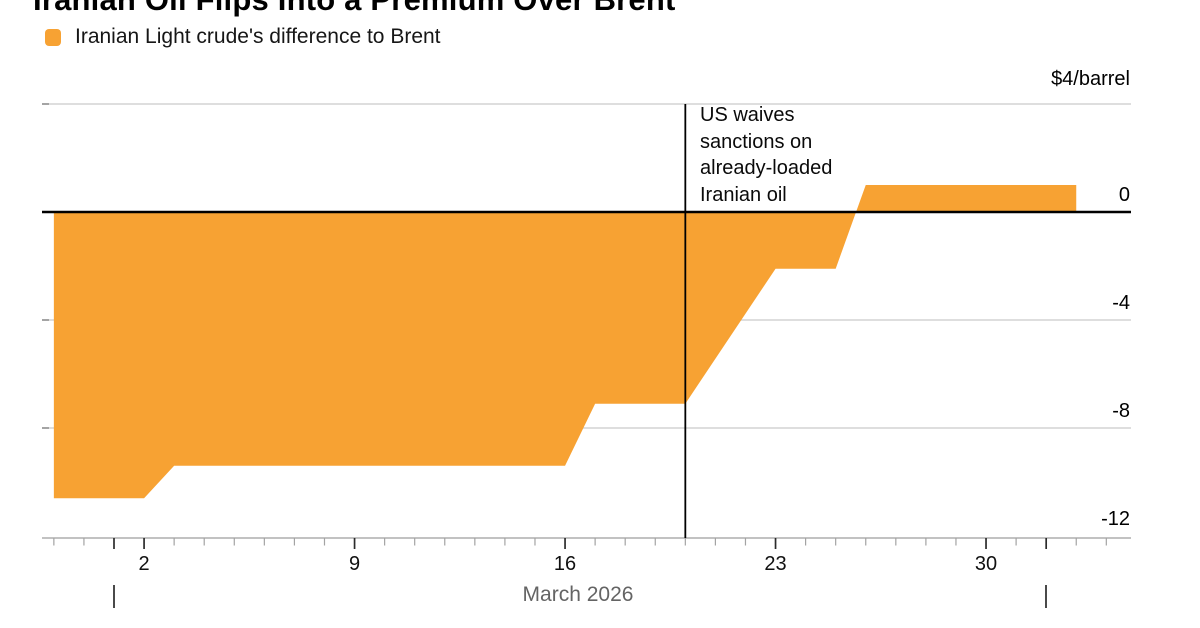 This screenshot has width=1200, height=628. What do you see at coordinates (565, 564) in the screenshot?
I see `x-axis-label: 16` at bounding box center [565, 564].